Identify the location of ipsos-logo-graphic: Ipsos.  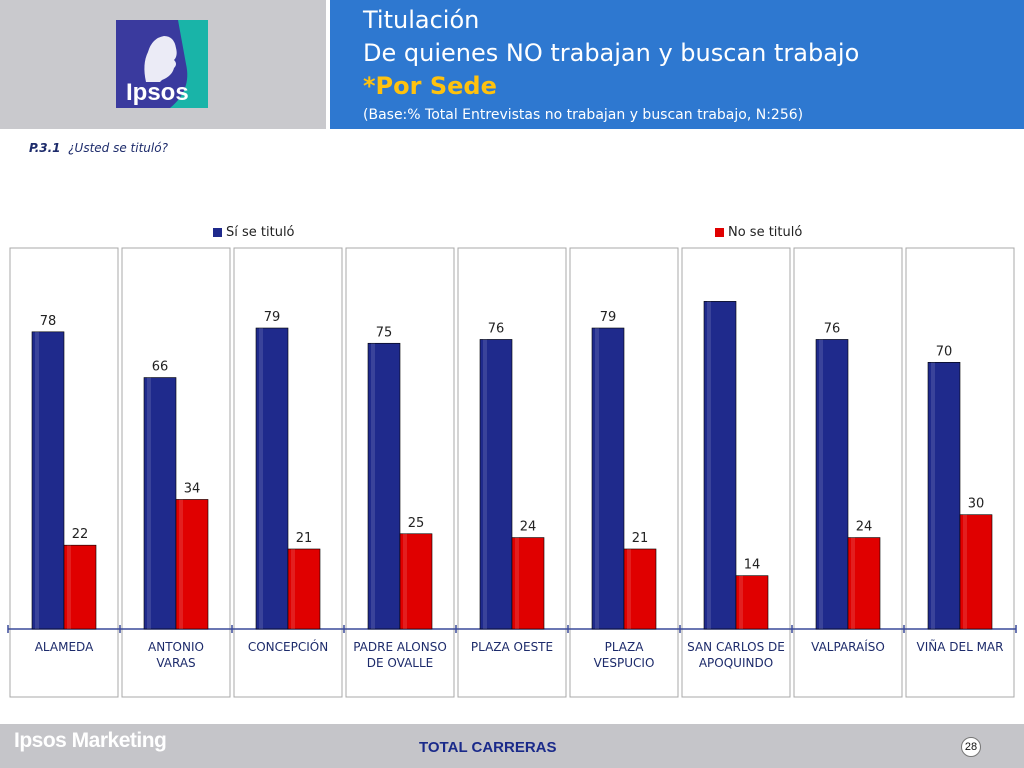
(162, 64).